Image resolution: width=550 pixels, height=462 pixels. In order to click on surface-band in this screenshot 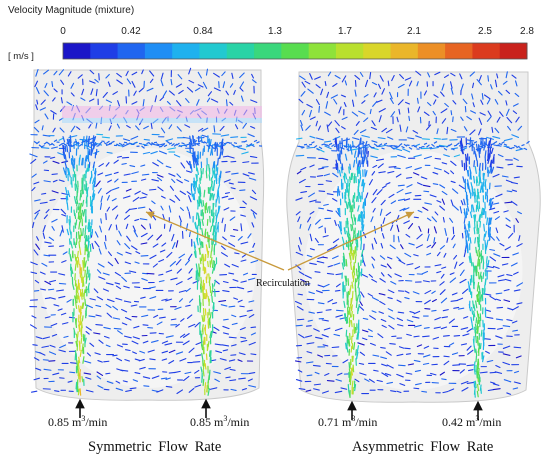, I will do `click(162, 112)`.